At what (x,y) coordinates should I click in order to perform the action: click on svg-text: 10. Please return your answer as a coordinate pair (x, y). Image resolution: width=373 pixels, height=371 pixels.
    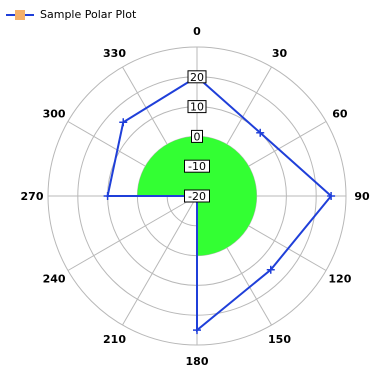
    Looking at the image, I should click on (197, 107).